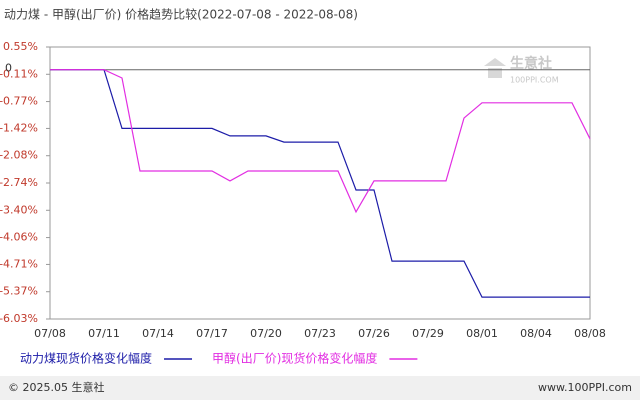 The image size is (640, 400). What do you see at coordinates (320, 388) in the screenshot?
I see `footer-bar` at bounding box center [320, 388].